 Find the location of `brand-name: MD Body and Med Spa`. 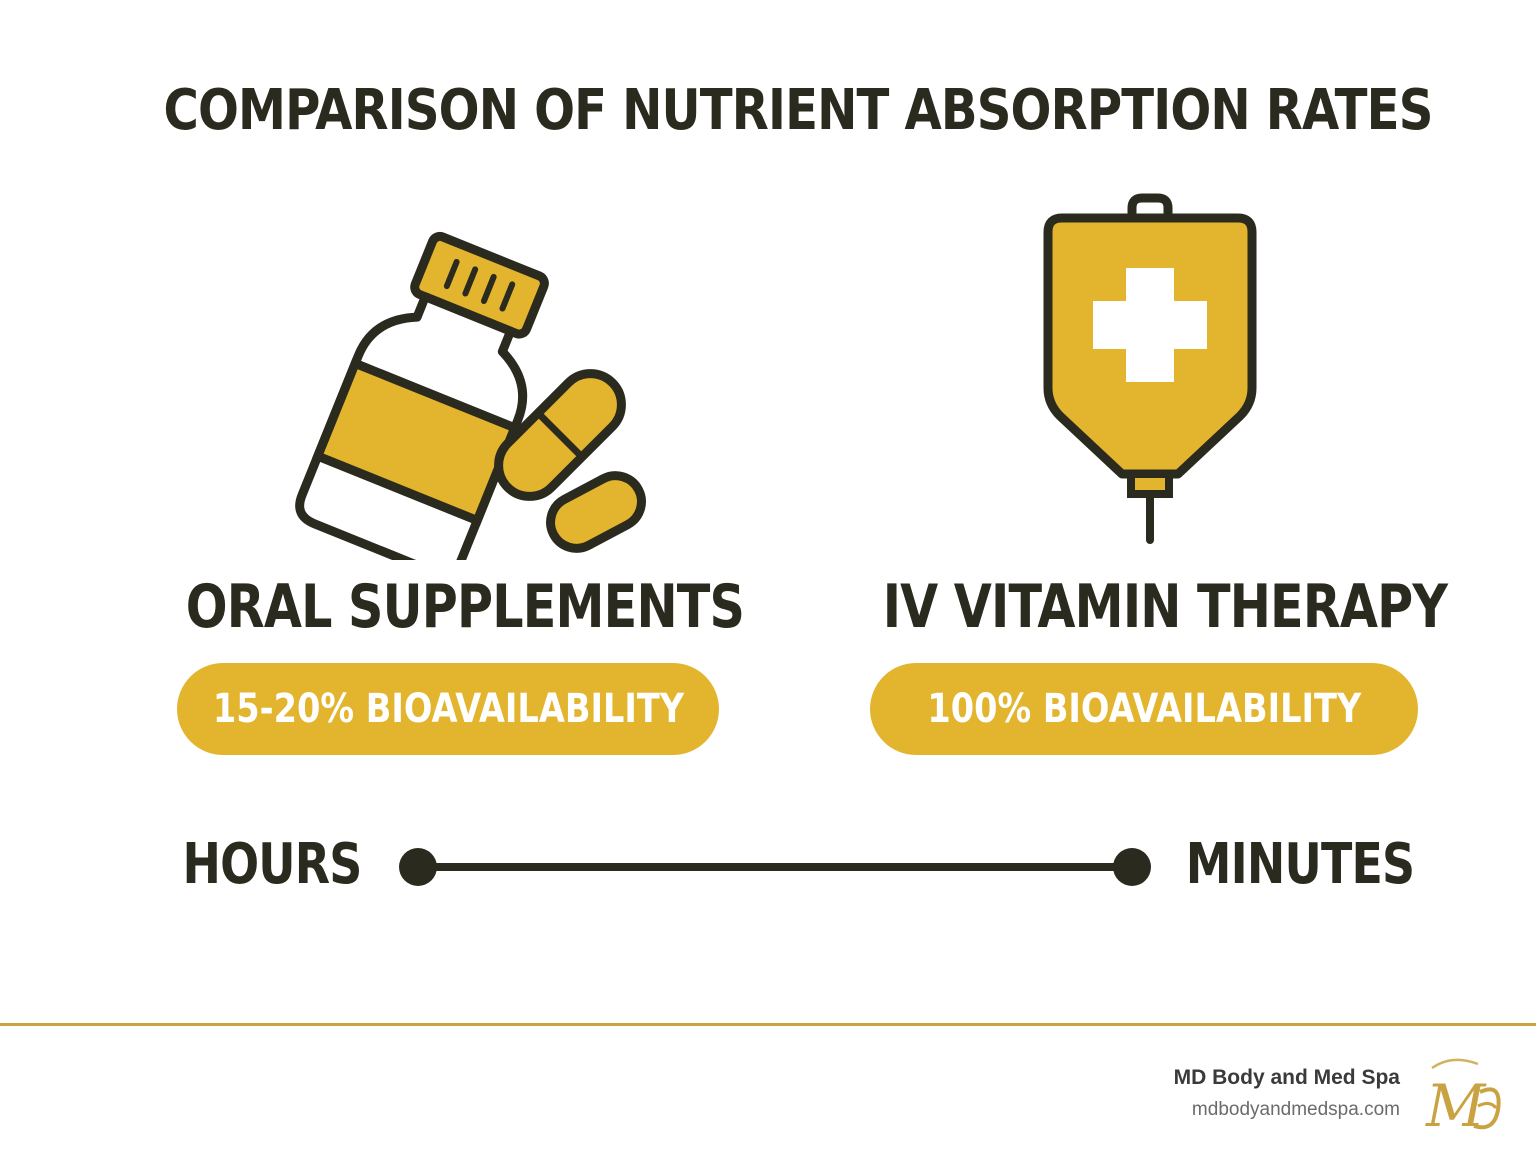

brand-name: MD Body and Med Spa is located at coordinates (1286, 1077).